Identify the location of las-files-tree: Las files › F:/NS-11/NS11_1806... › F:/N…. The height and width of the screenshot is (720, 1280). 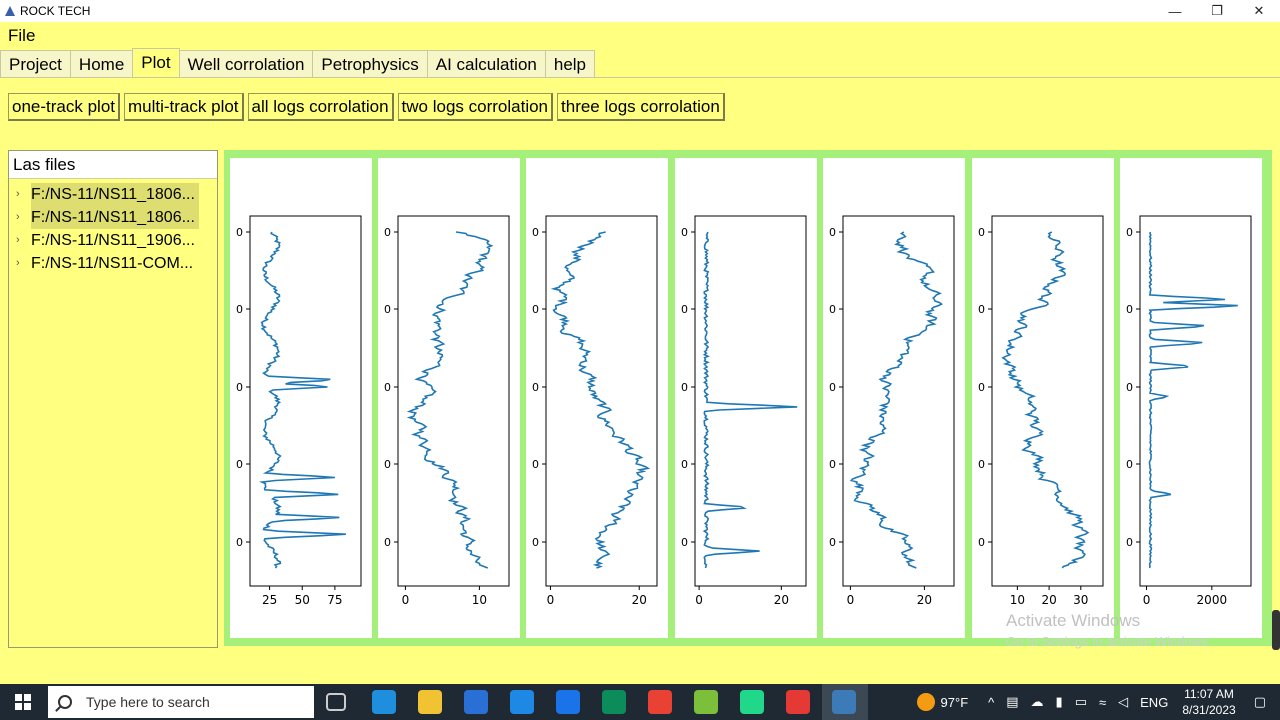
(113, 399).